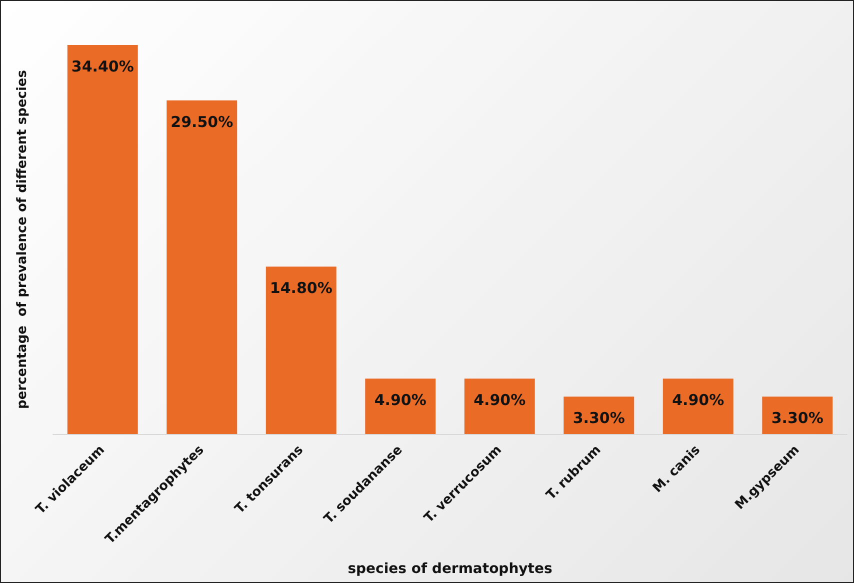 The width and height of the screenshot is (854, 583). Describe the element at coordinates (22, 239) in the screenshot. I see `y-axis-title: percentage of prevalence of different species` at that location.